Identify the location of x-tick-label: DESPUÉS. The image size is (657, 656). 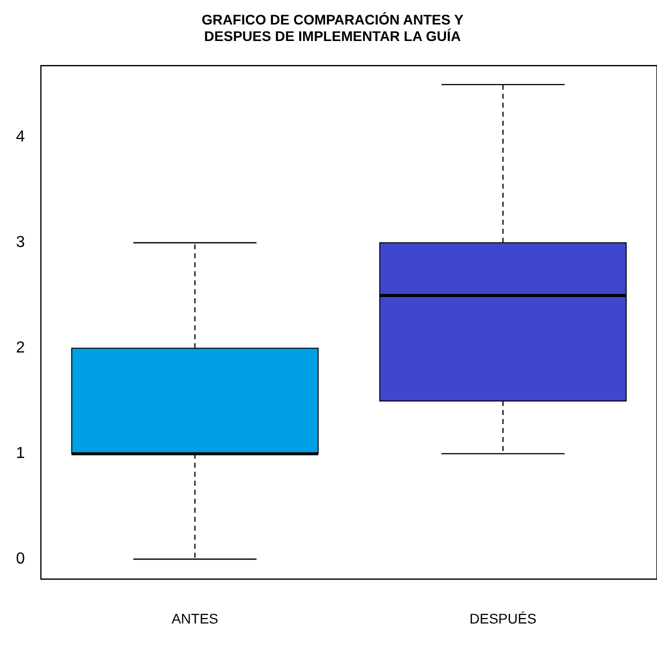
(503, 618).